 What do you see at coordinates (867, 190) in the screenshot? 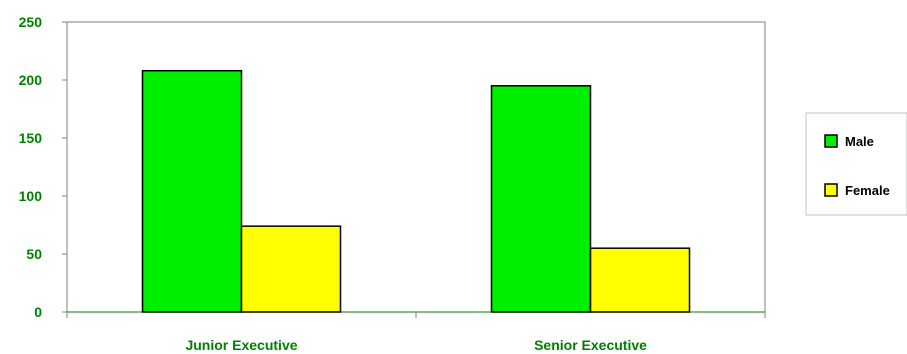
I see `legend-label-female: Female` at bounding box center [867, 190].